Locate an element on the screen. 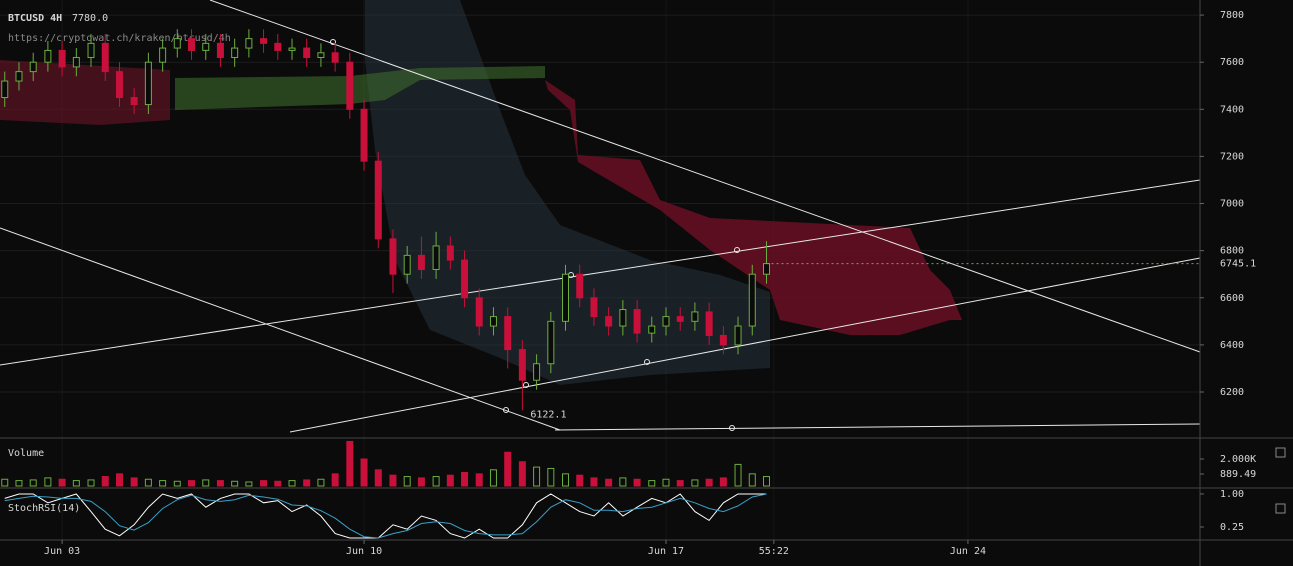 This screenshot has width=1293, height=566. y-tick-label: 2.000K is located at coordinates (1238, 459).